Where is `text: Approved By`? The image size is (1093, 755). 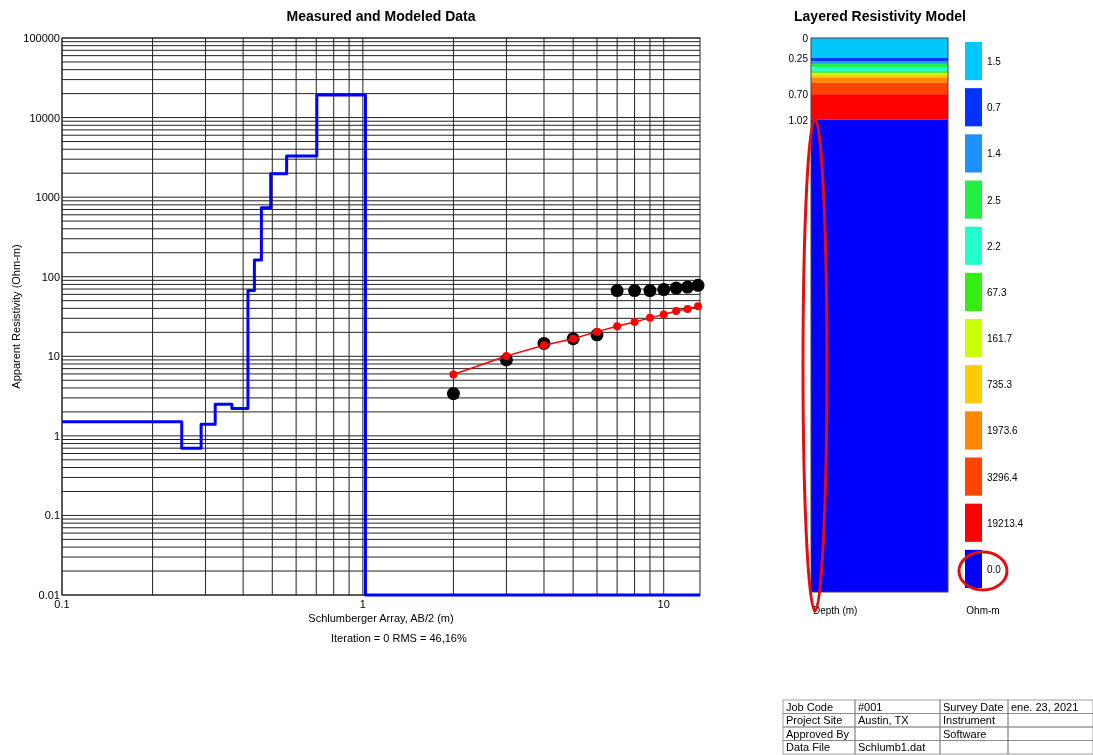
text: Approved By is located at coordinates (817, 733).